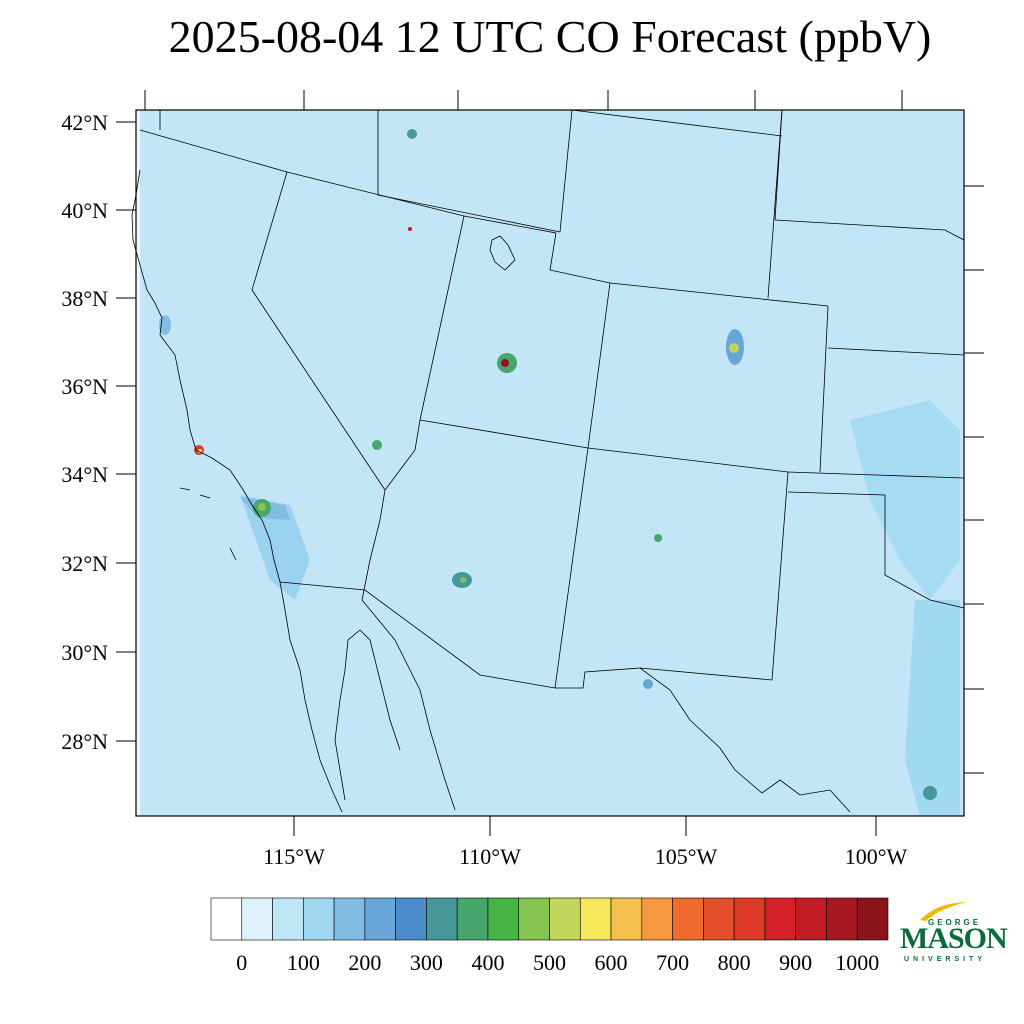  Describe the element at coordinates (84, 563) in the screenshot. I see `lat-label-32: 32°N` at that location.